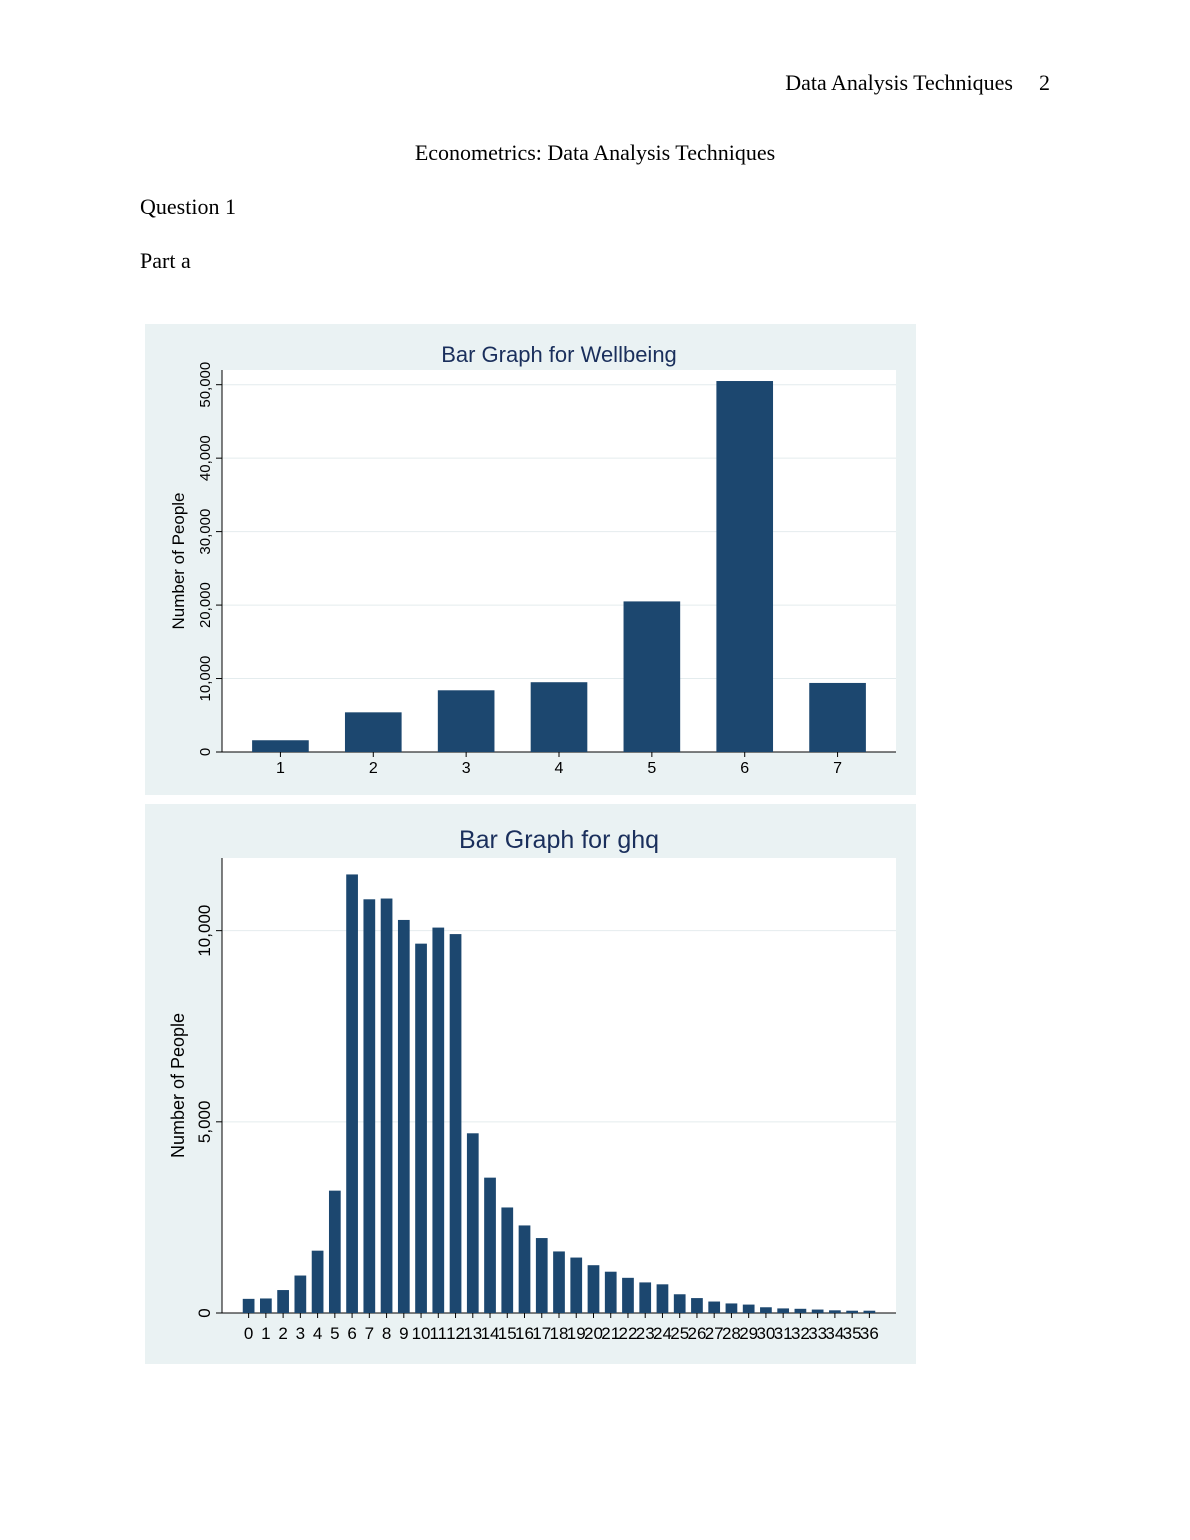  Describe the element at coordinates (205, 679) in the screenshot. I see `wellbeing-ytick-label: 10,000` at that location.